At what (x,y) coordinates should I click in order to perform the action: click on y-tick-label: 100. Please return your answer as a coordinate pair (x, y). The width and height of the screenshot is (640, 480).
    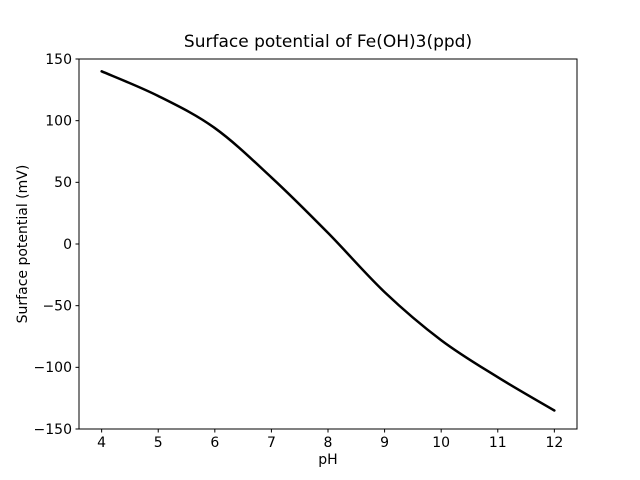
    Looking at the image, I should click on (58, 121).